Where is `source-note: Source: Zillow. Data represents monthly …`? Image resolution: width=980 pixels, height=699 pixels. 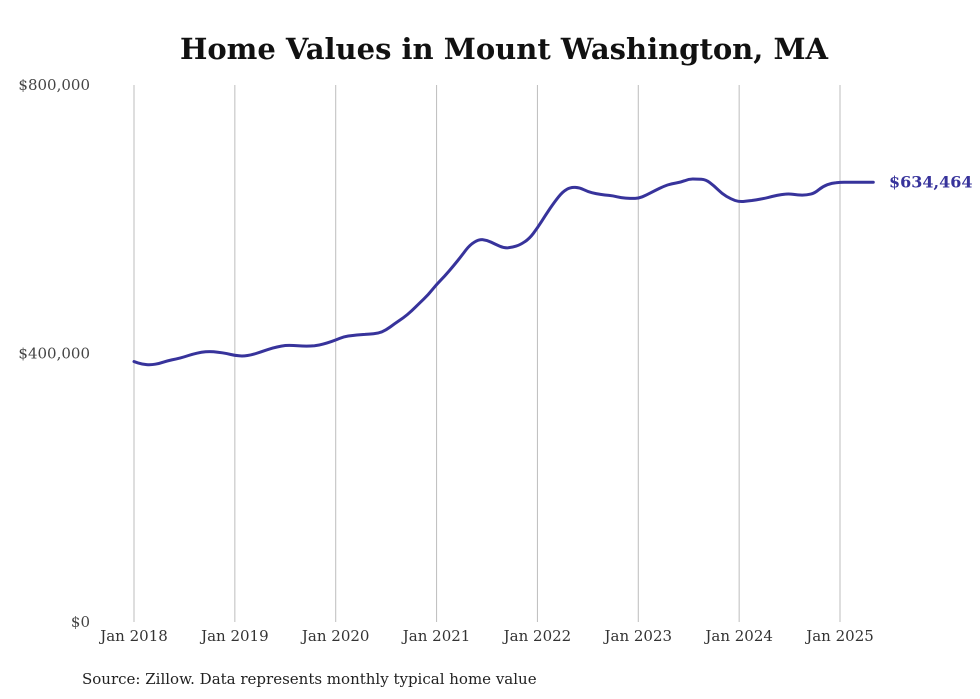 source-note: Source: Zillow. Data represents monthly … is located at coordinates (309, 679).